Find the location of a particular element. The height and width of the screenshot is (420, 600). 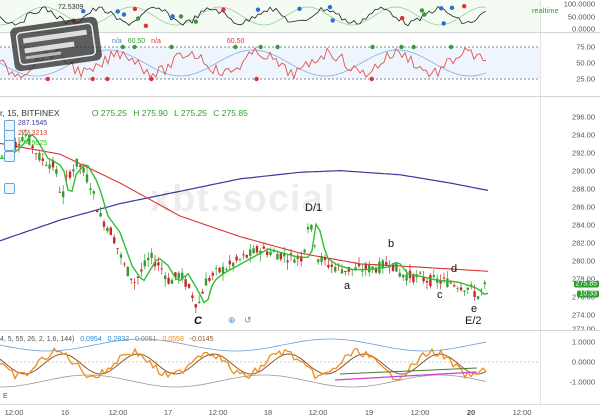

wave-label-c-small: c is located at coordinates (440, 295).